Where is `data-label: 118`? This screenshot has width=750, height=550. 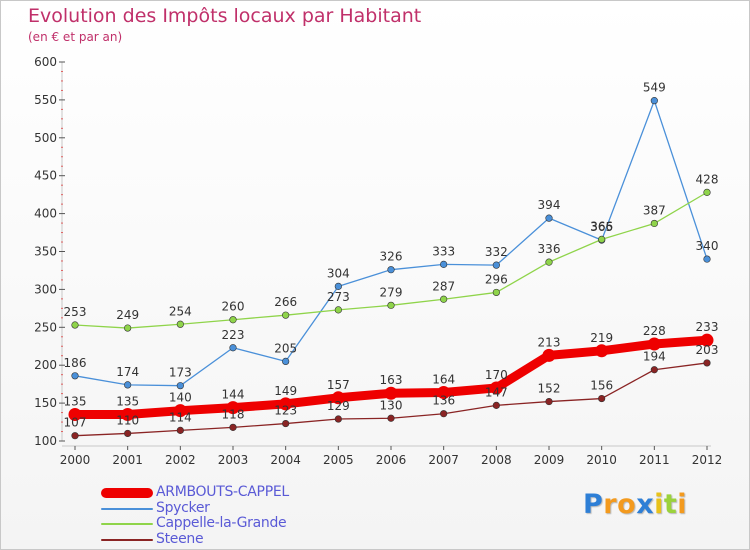
data-label: 118 is located at coordinates (233, 414).